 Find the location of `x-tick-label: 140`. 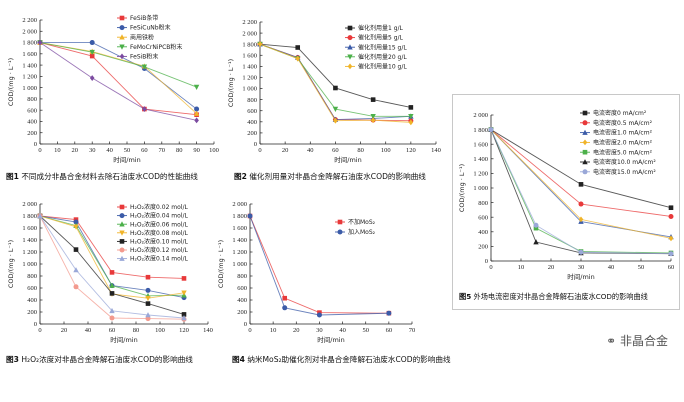

x-tick-label: 140 is located at coordinates (208, 330).